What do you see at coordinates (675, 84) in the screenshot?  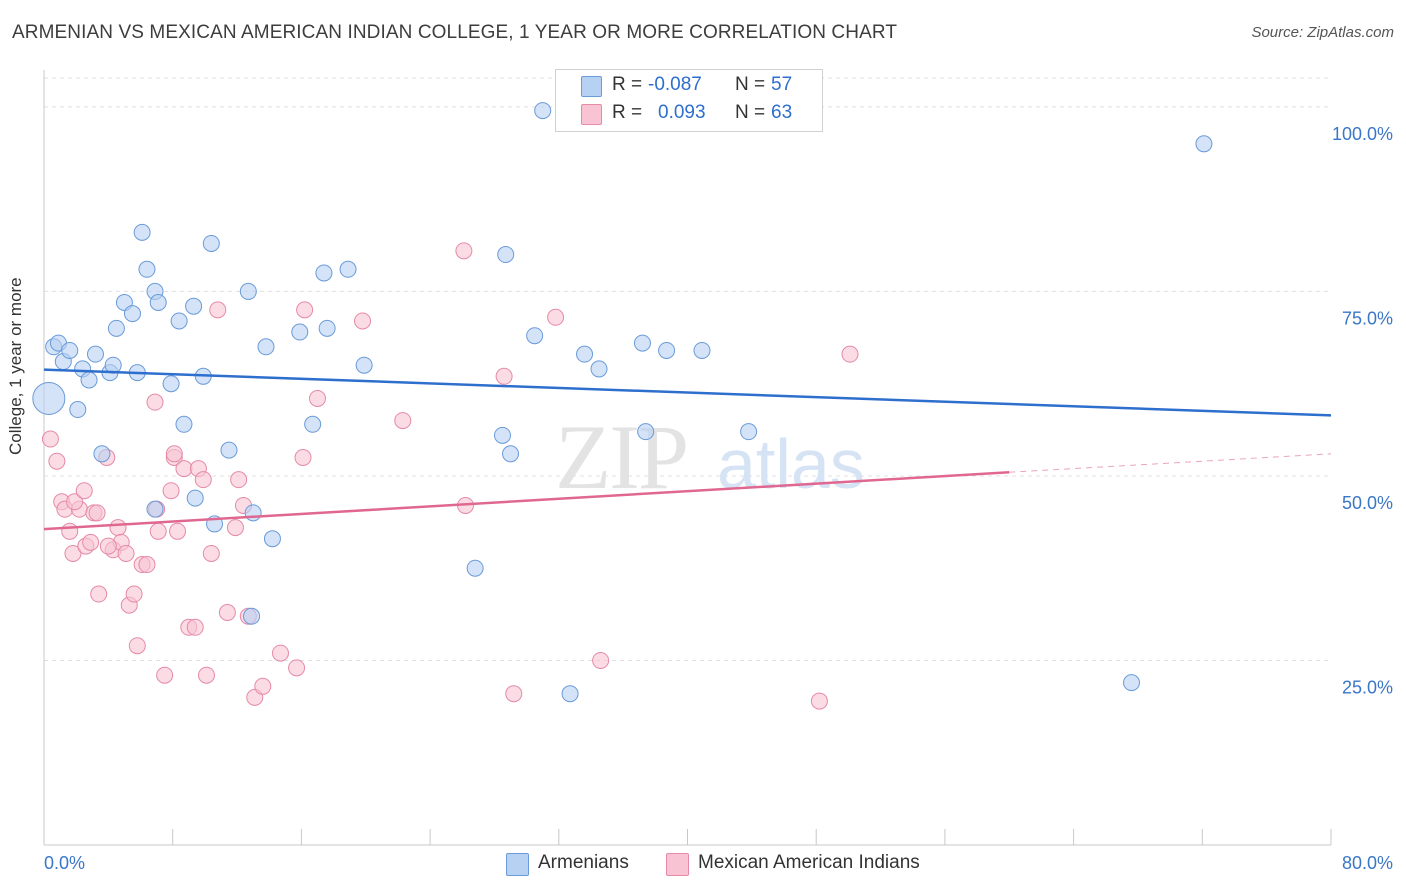 I see `r-value: -0.087` at bounding box center [675, 84].